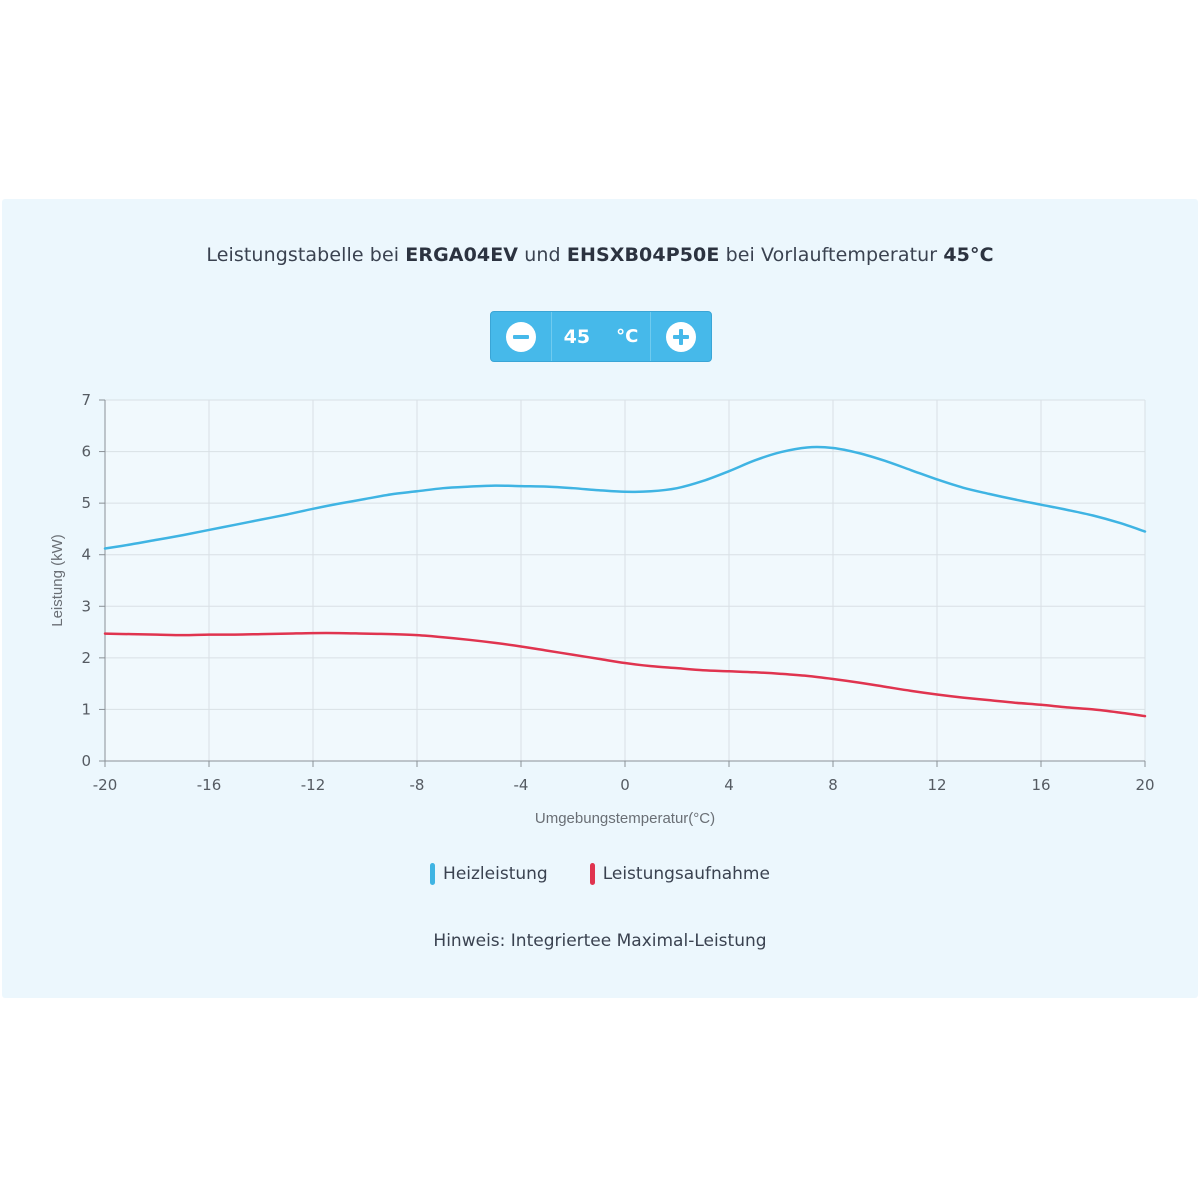 The height and width of the screenshot is (1200, 1200). What do you see at coordinates (936, 785) in the screenshot?
I see `x-tick-label: 12` at bounding box center [936, 785].